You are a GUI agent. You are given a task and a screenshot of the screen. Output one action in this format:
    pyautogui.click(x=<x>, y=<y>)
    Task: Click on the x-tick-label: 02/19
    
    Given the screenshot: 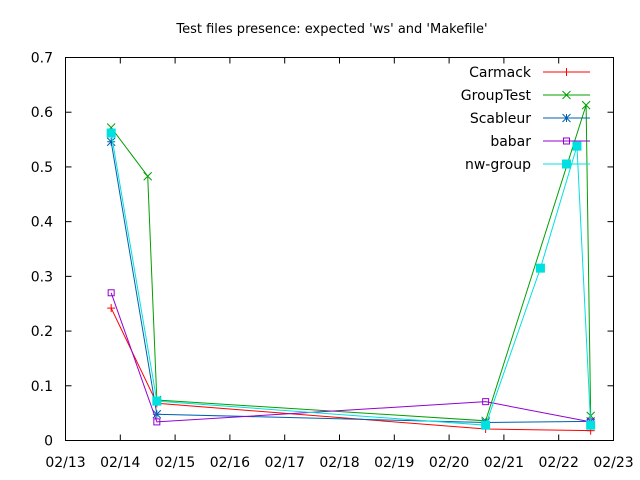 What is the action you would take?
    pyautogui.click(x=394, y=463)
    